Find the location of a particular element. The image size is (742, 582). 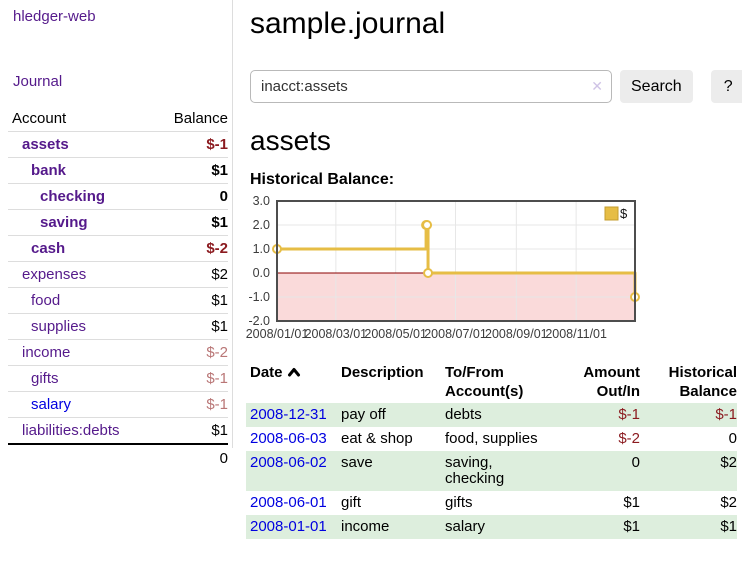

sort-ascending-icon is located at coordinates (294, 372).